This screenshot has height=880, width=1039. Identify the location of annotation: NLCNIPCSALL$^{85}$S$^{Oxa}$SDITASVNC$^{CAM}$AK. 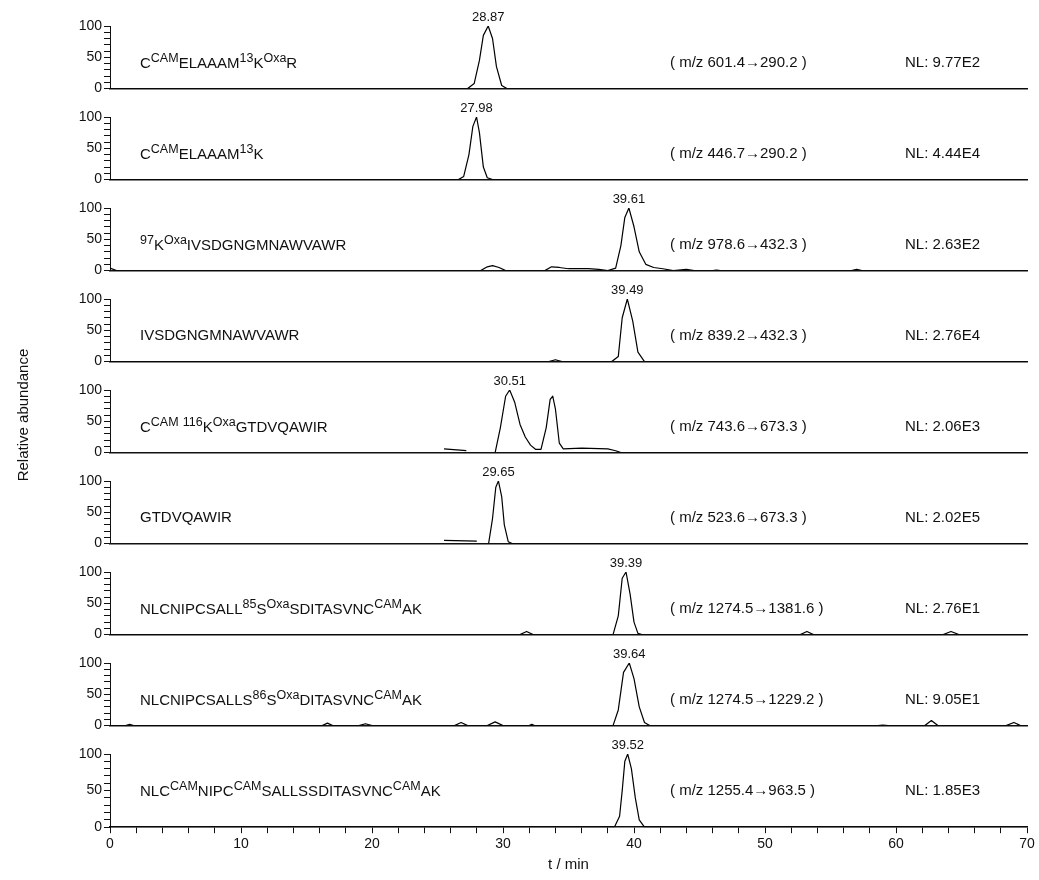
(281, 607).